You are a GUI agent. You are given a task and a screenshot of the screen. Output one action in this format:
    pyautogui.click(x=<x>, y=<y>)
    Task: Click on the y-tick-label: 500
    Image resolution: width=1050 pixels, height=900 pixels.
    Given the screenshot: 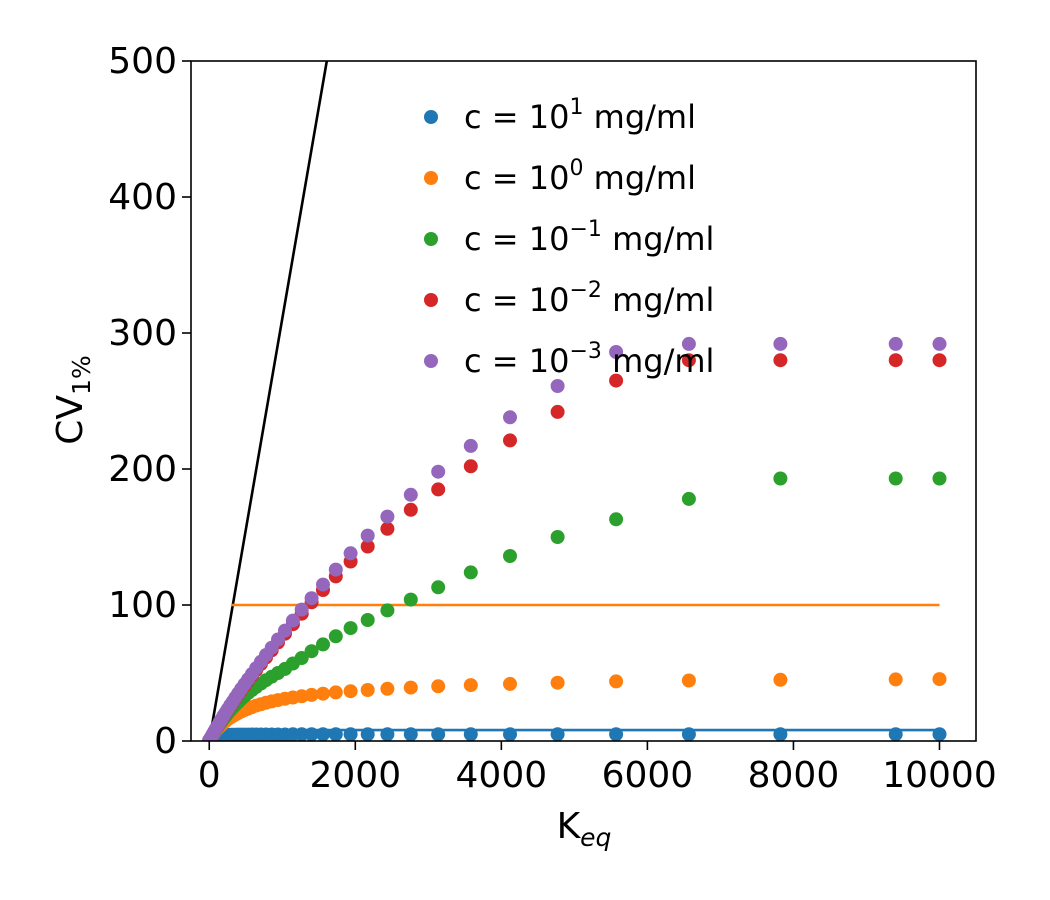 What is the action you would take?
    pyautogui.click(x=142, y=61)
    